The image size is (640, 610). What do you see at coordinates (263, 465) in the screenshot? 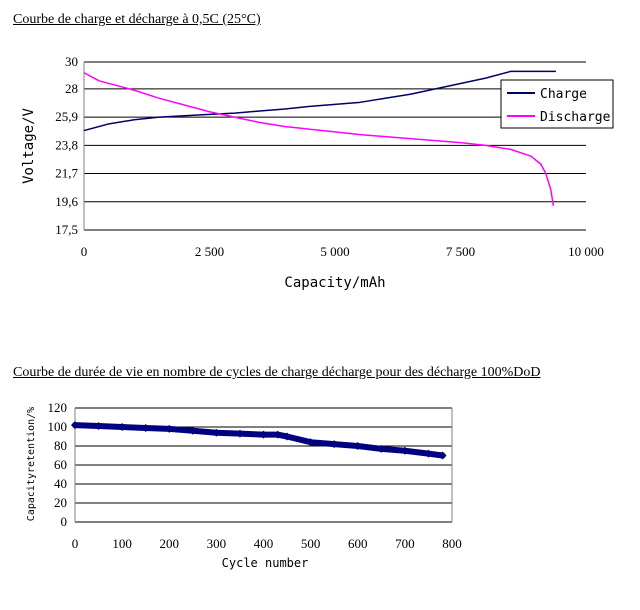
I see `chart2-gridlines` at bounding box center [263, 465].